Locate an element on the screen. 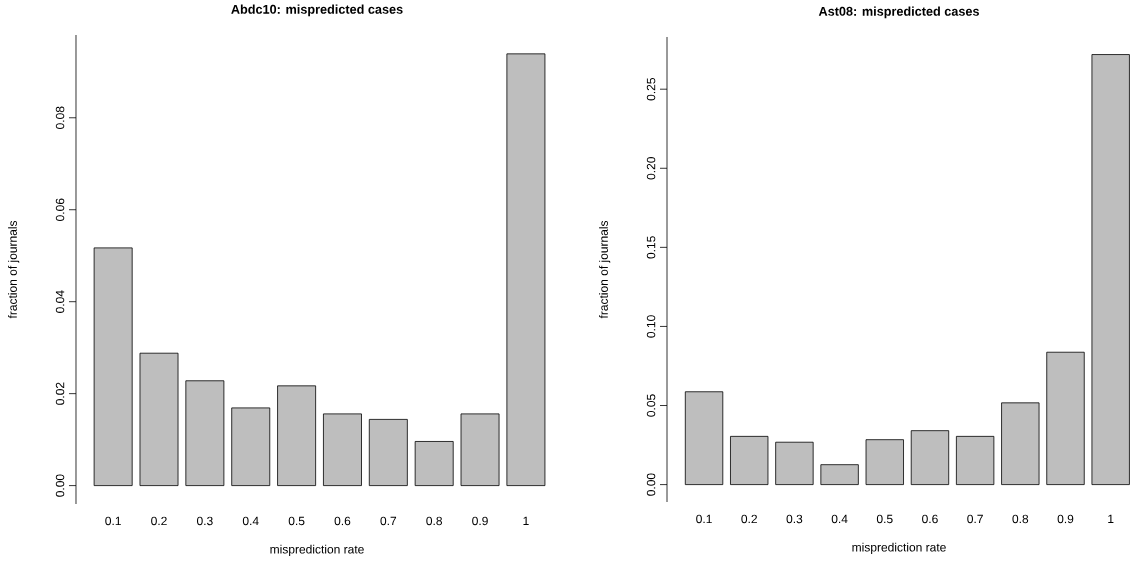 The image size is (1132, 561). y-tick-label: 0.08 is located at coordinates (60, 117).